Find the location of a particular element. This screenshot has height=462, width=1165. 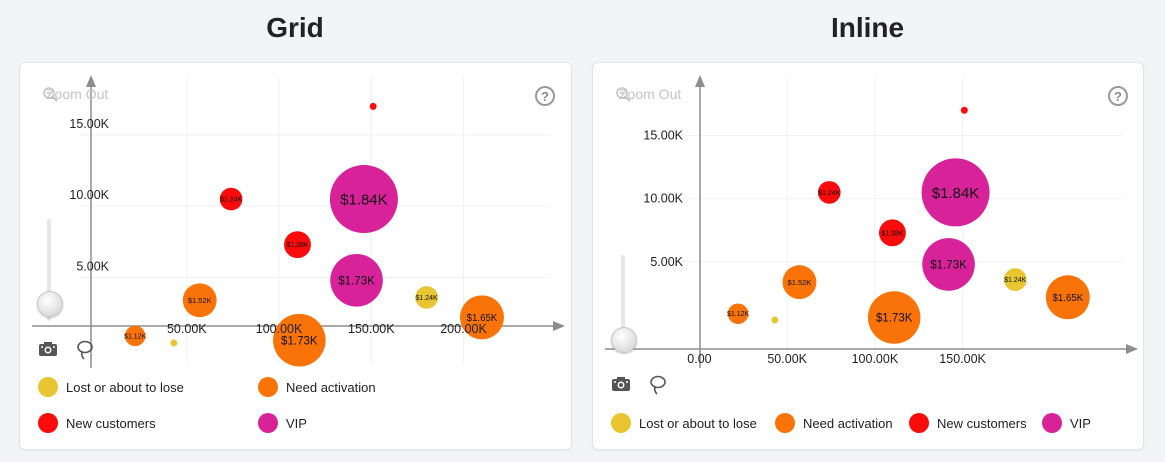

panel-title-grid: Grid is located at coordinates (295, 27).